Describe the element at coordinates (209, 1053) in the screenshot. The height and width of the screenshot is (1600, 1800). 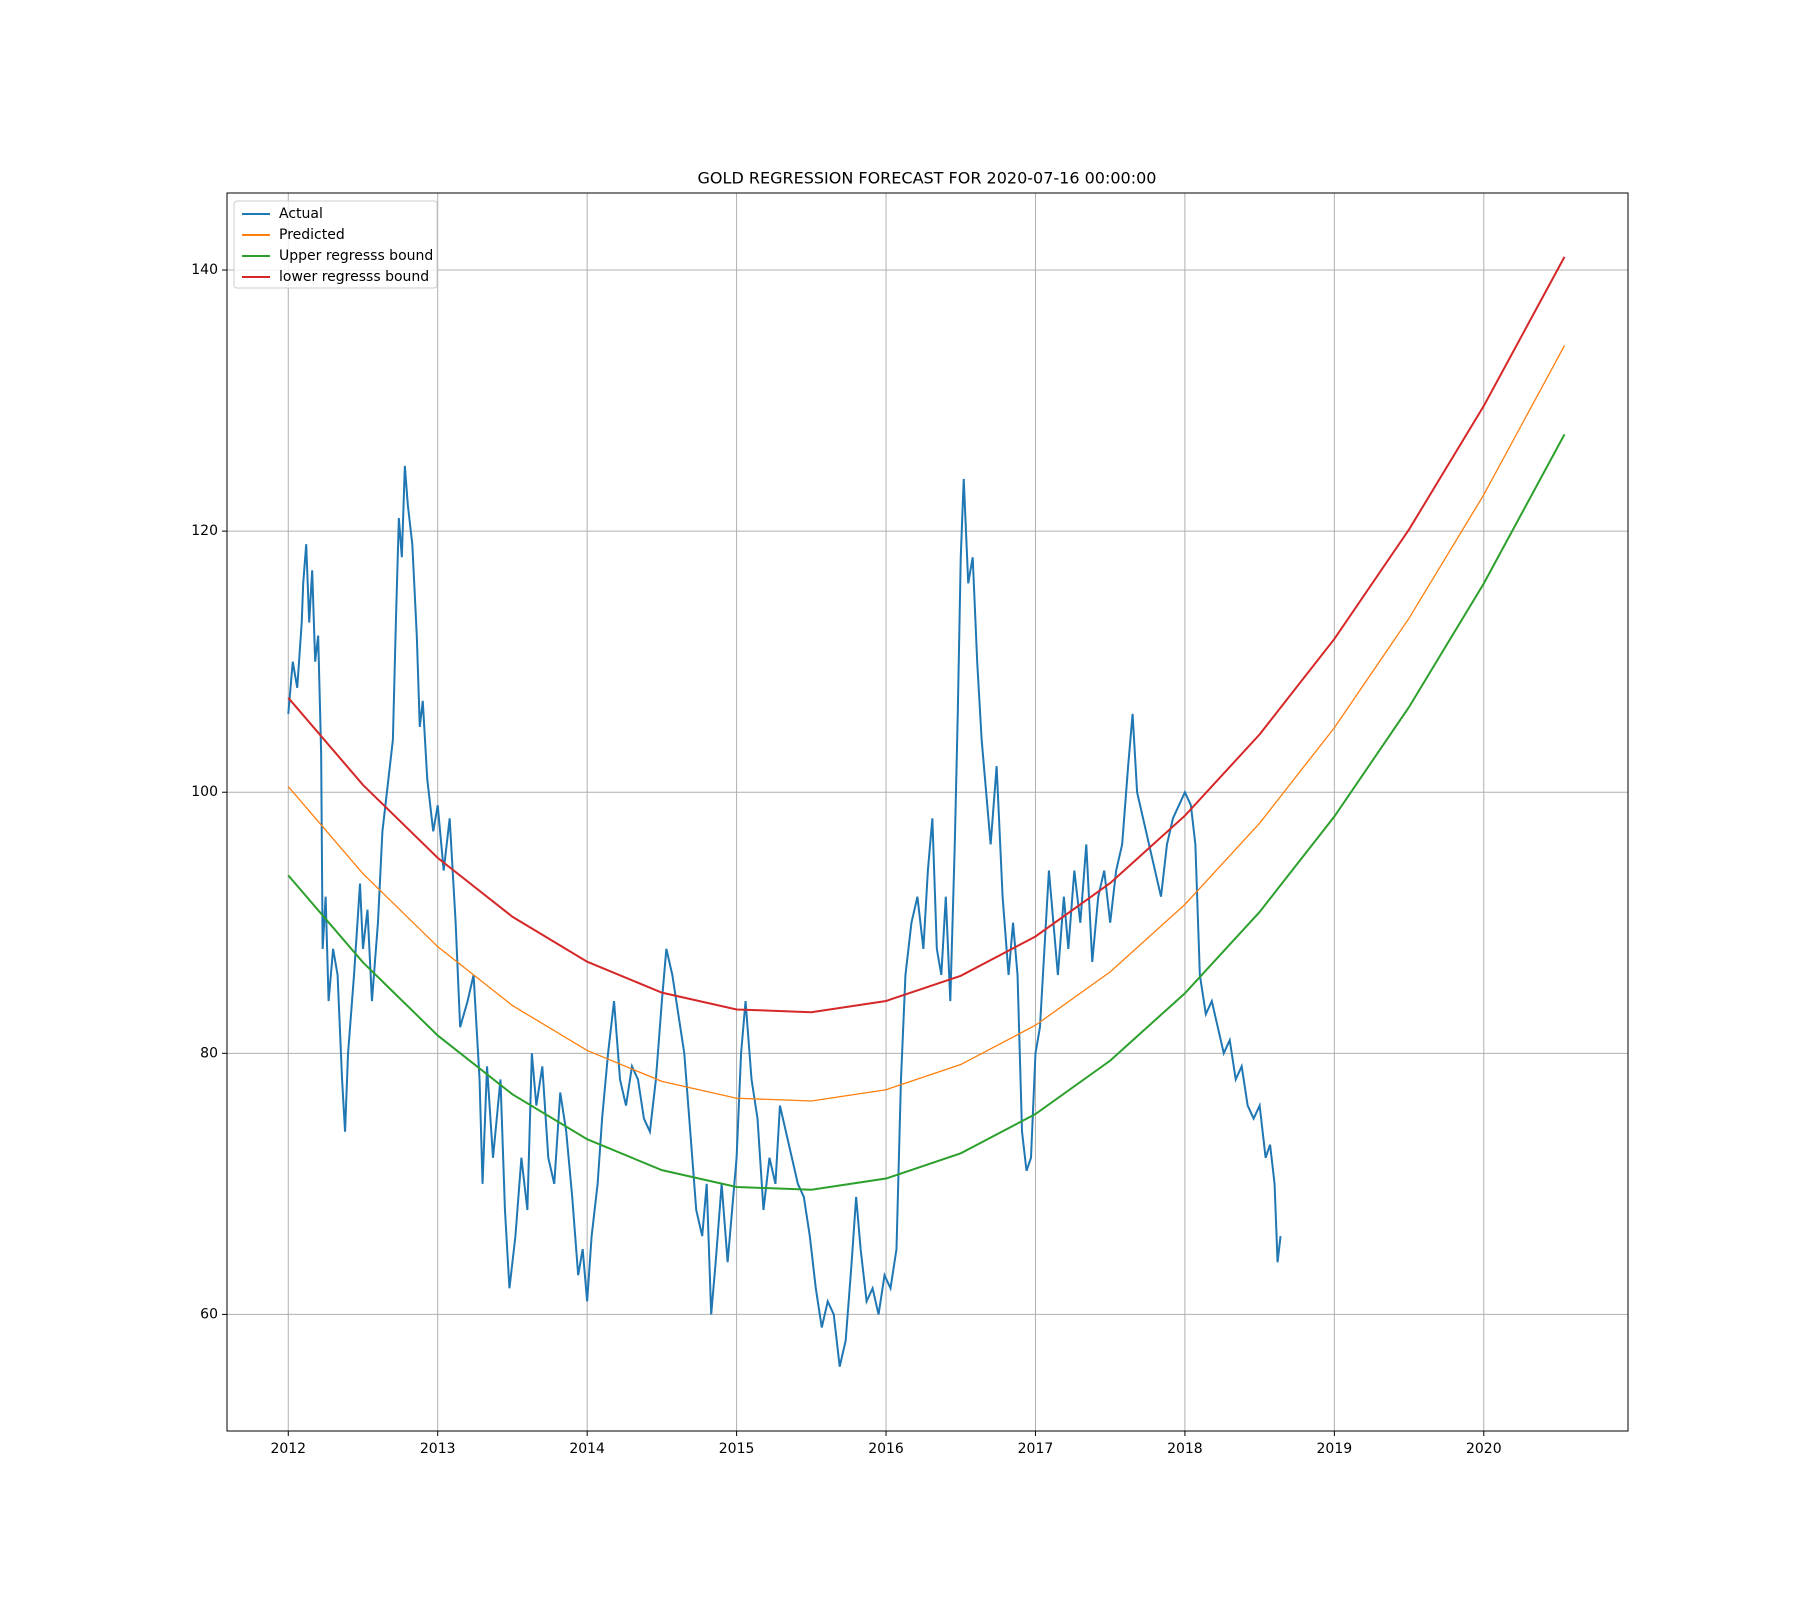
I see `y-tick-label: 80` at that location.